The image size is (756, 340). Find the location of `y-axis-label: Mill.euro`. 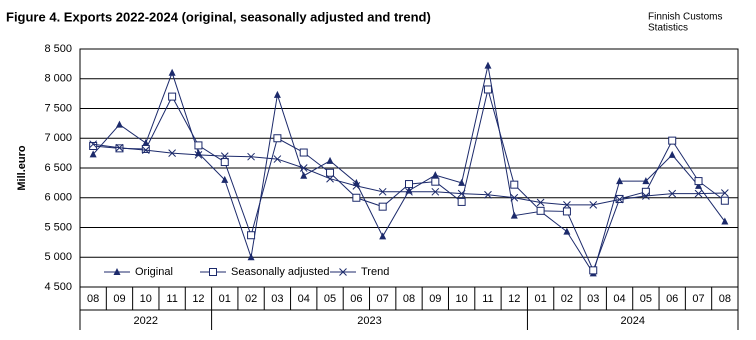

y-axis-label: Mill.euro is located at coordinates (22, 168).